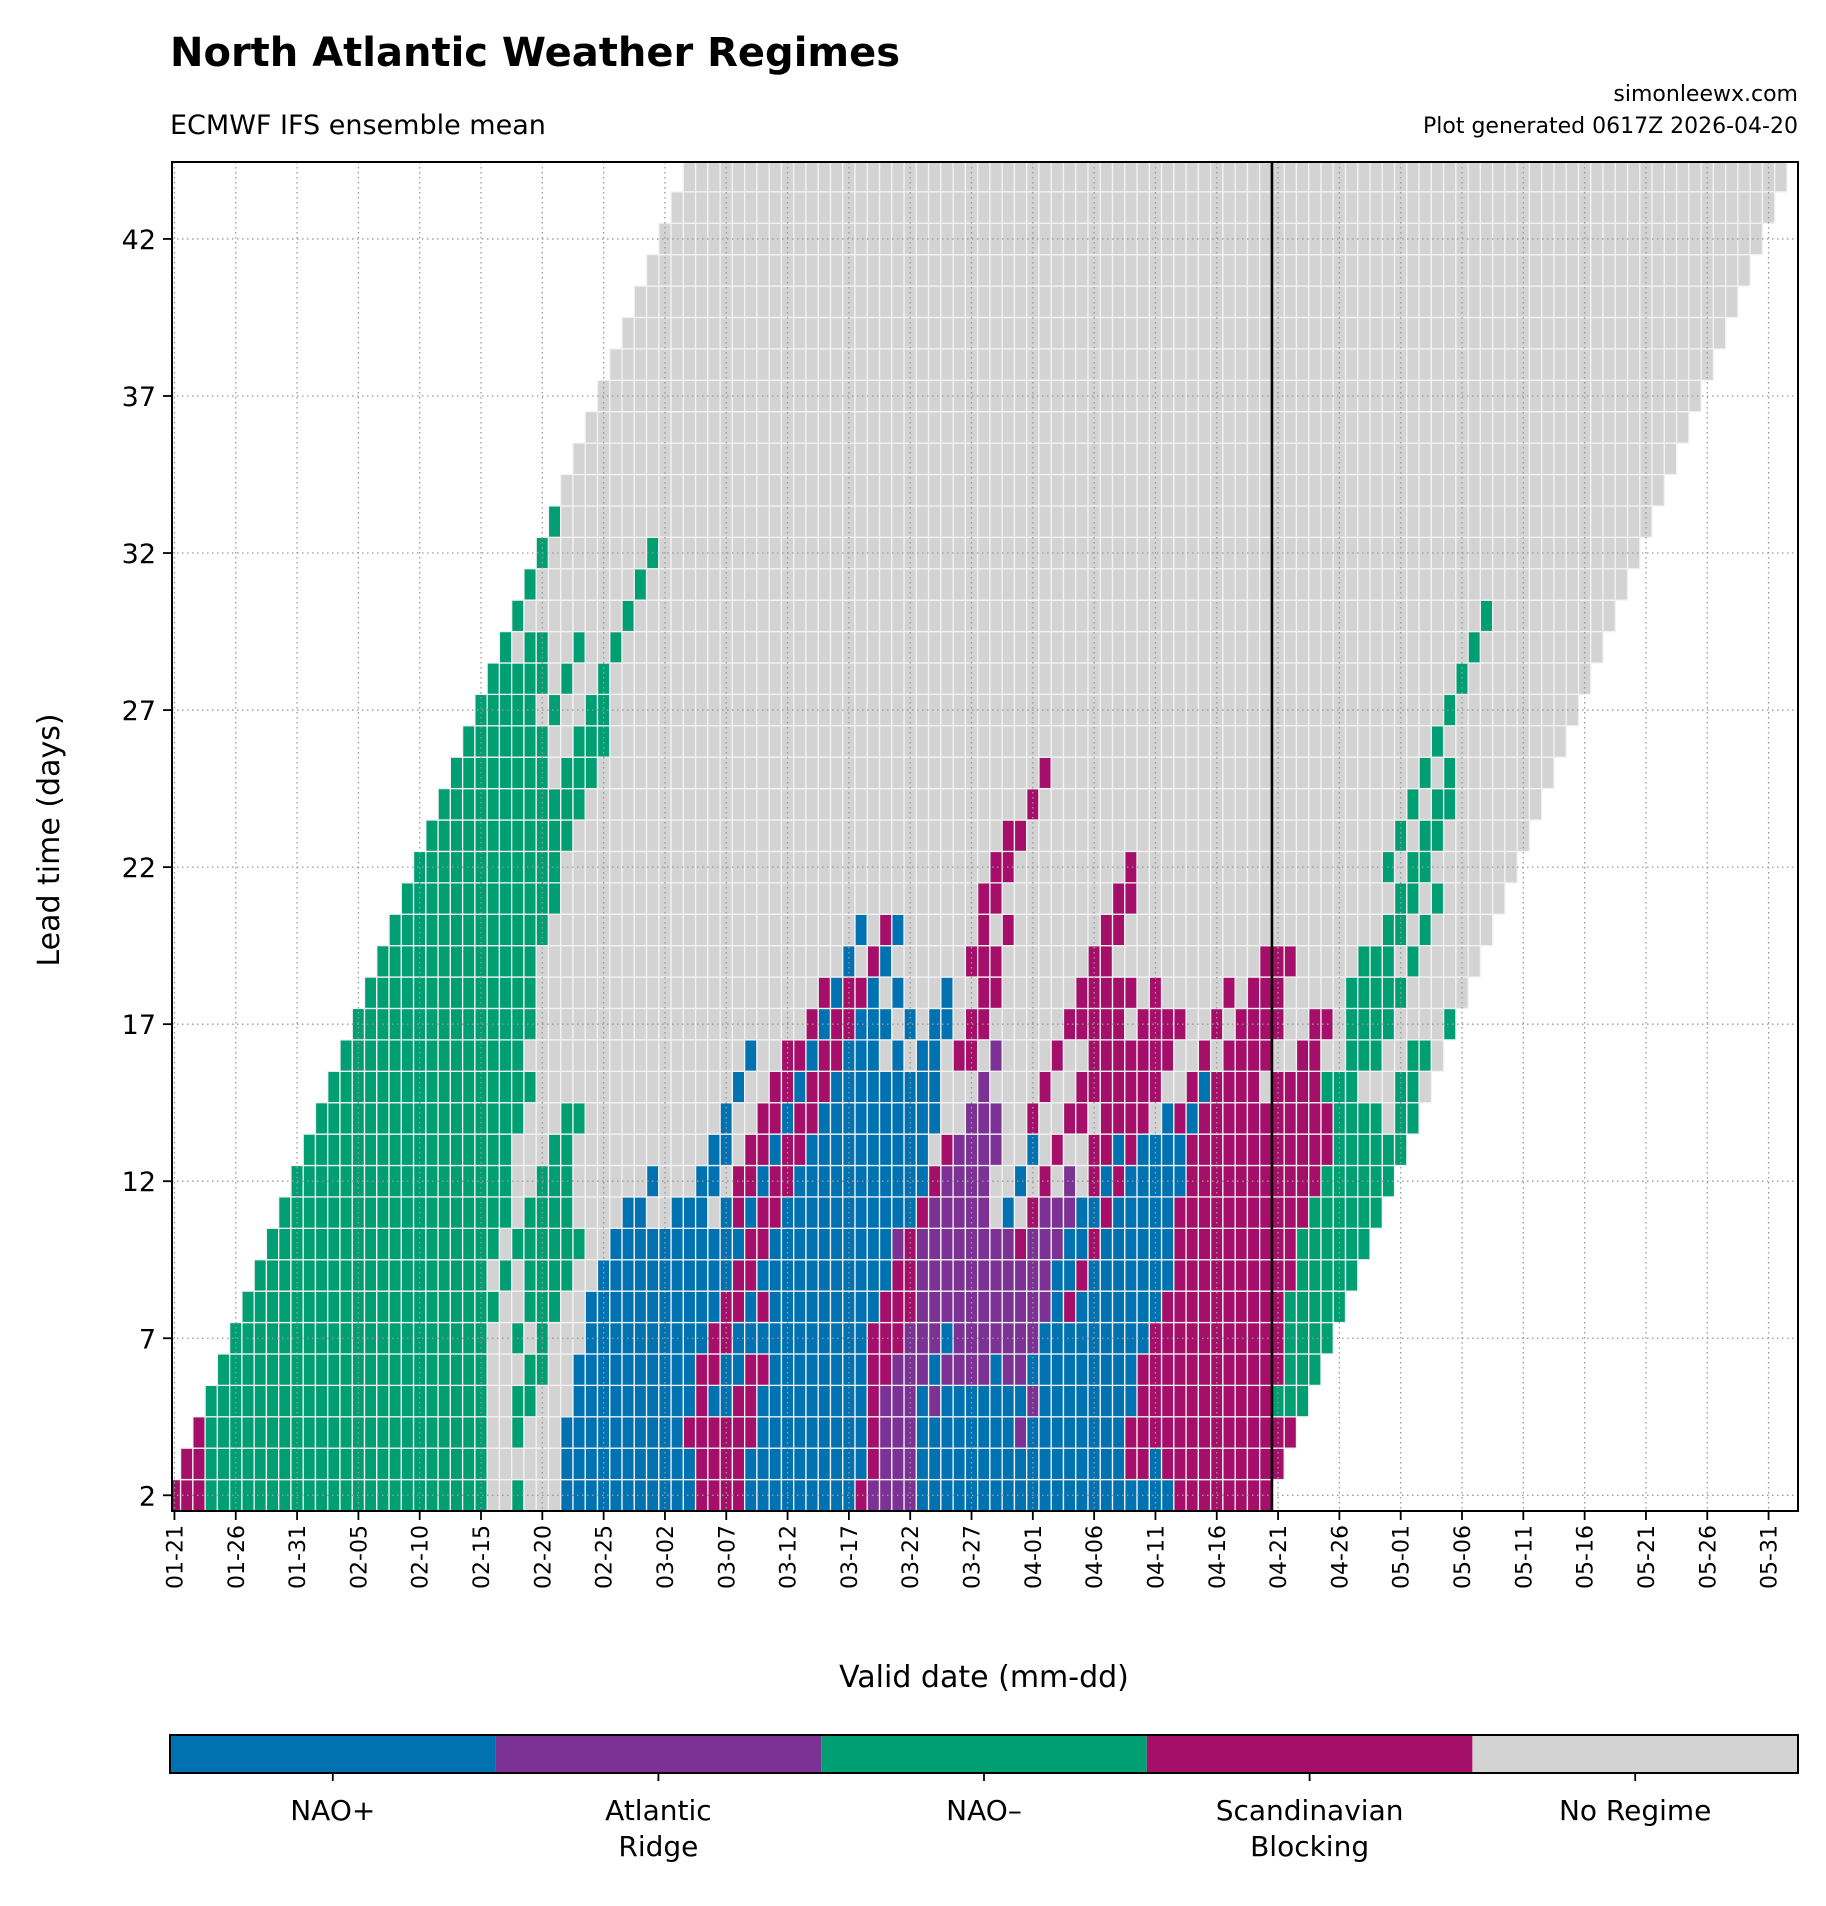 The width and height of the screenshot is (1826, 1906). What do you see at coordinates (1524, 1557) in the screenshot?
I see `x-tick-label: 05-11` at bounding box center [1524, 1557].